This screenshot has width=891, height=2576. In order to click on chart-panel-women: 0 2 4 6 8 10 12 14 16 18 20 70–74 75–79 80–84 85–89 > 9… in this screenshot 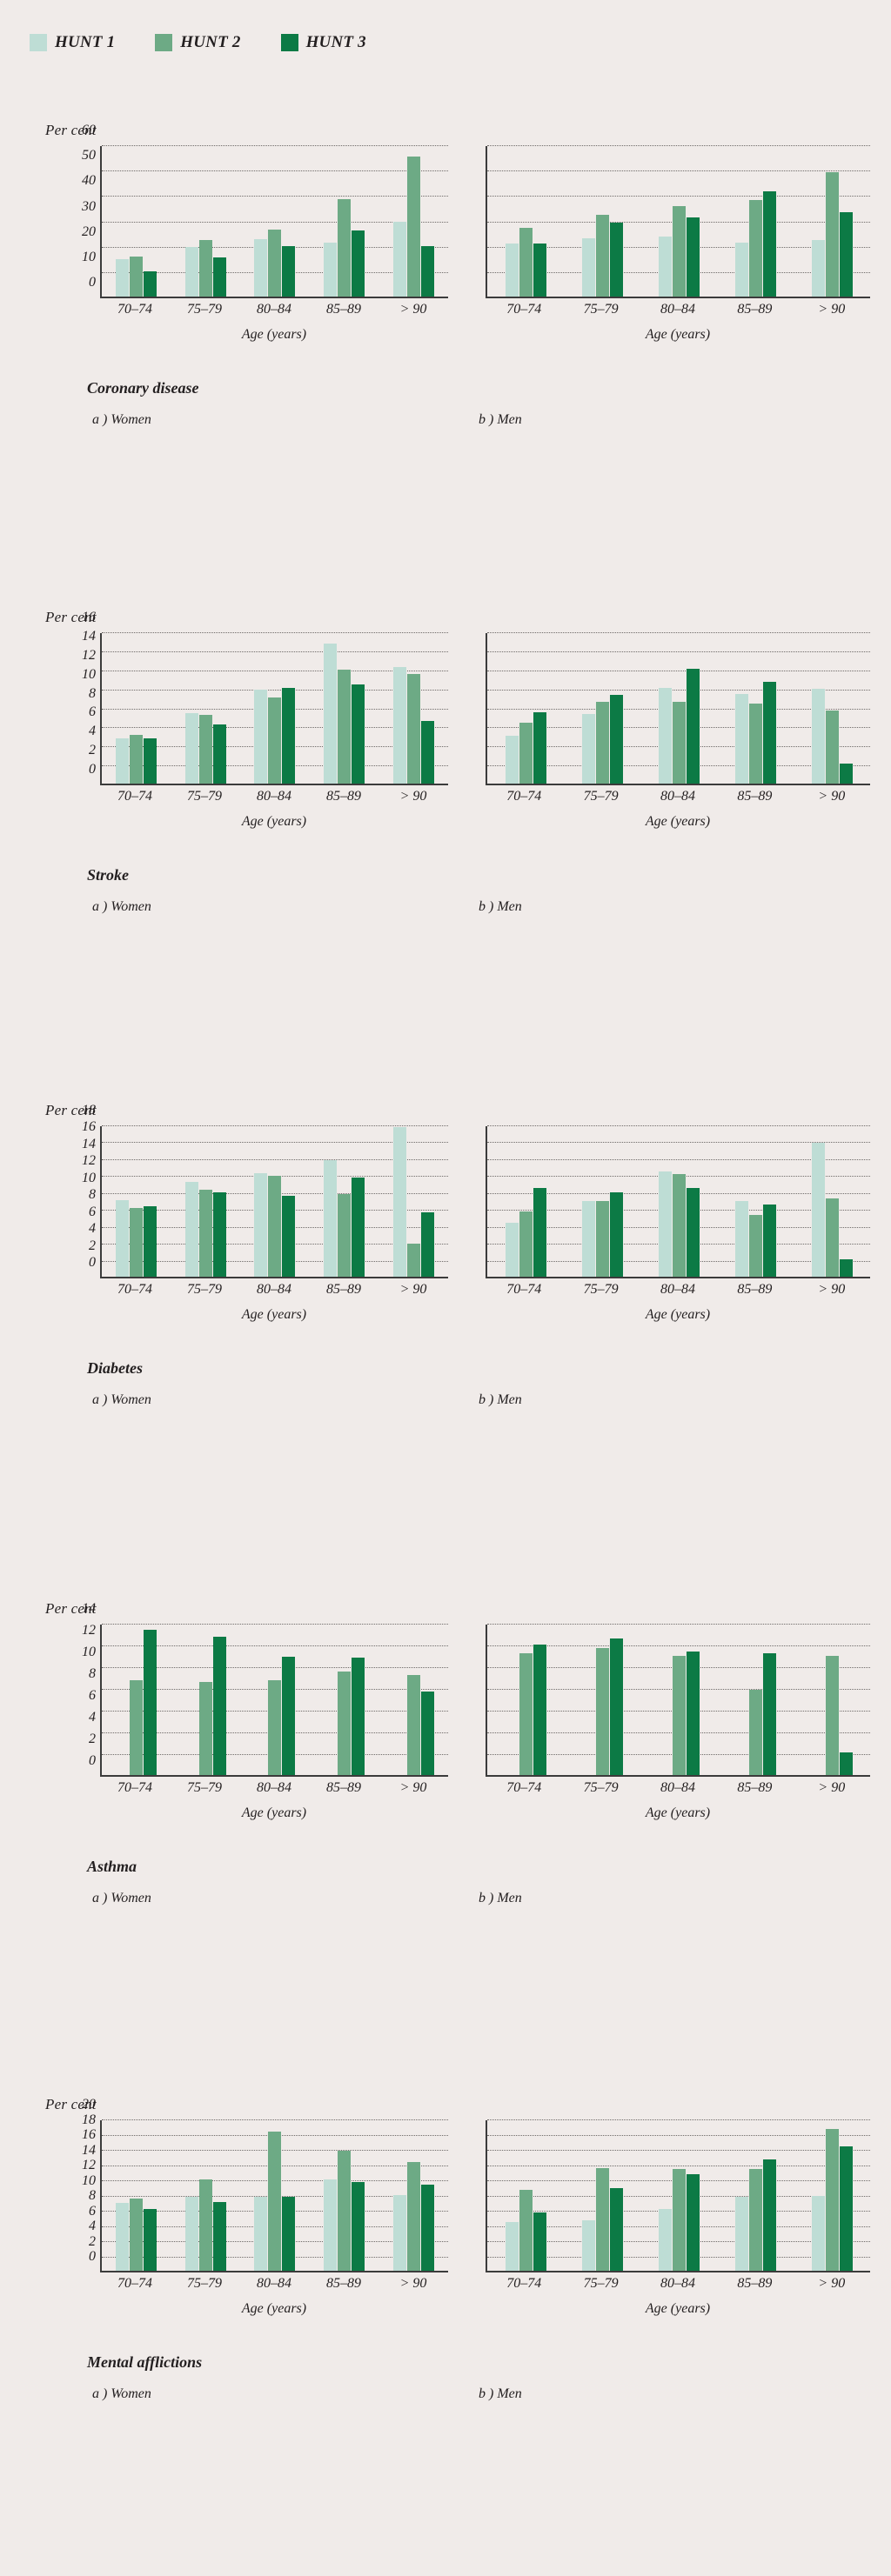, I will do `click(248, 2206)`.